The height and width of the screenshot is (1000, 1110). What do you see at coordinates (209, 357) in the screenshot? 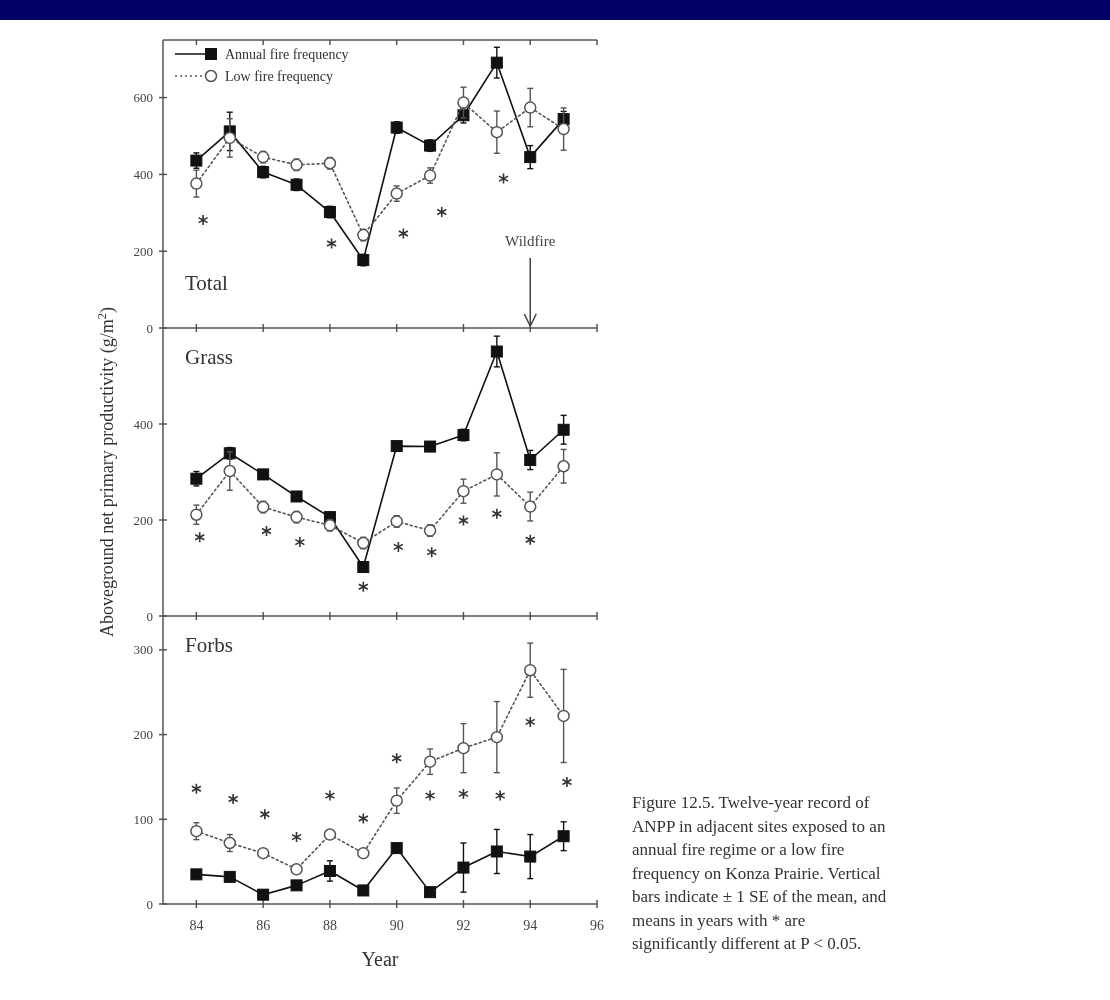
I see `text: Grass` at bounding box center [209, 357].